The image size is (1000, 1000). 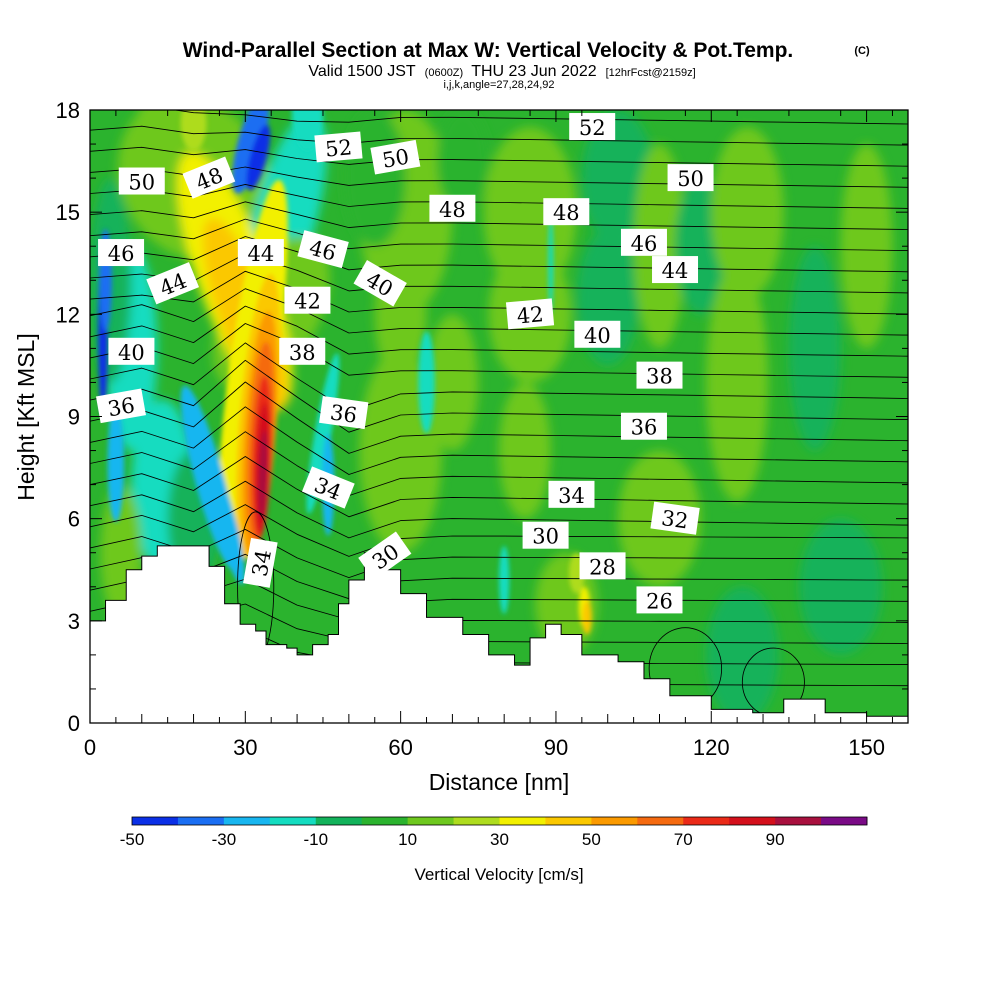 I want to click on colorbar-tick-label: 90, so click(x=775, y=839).